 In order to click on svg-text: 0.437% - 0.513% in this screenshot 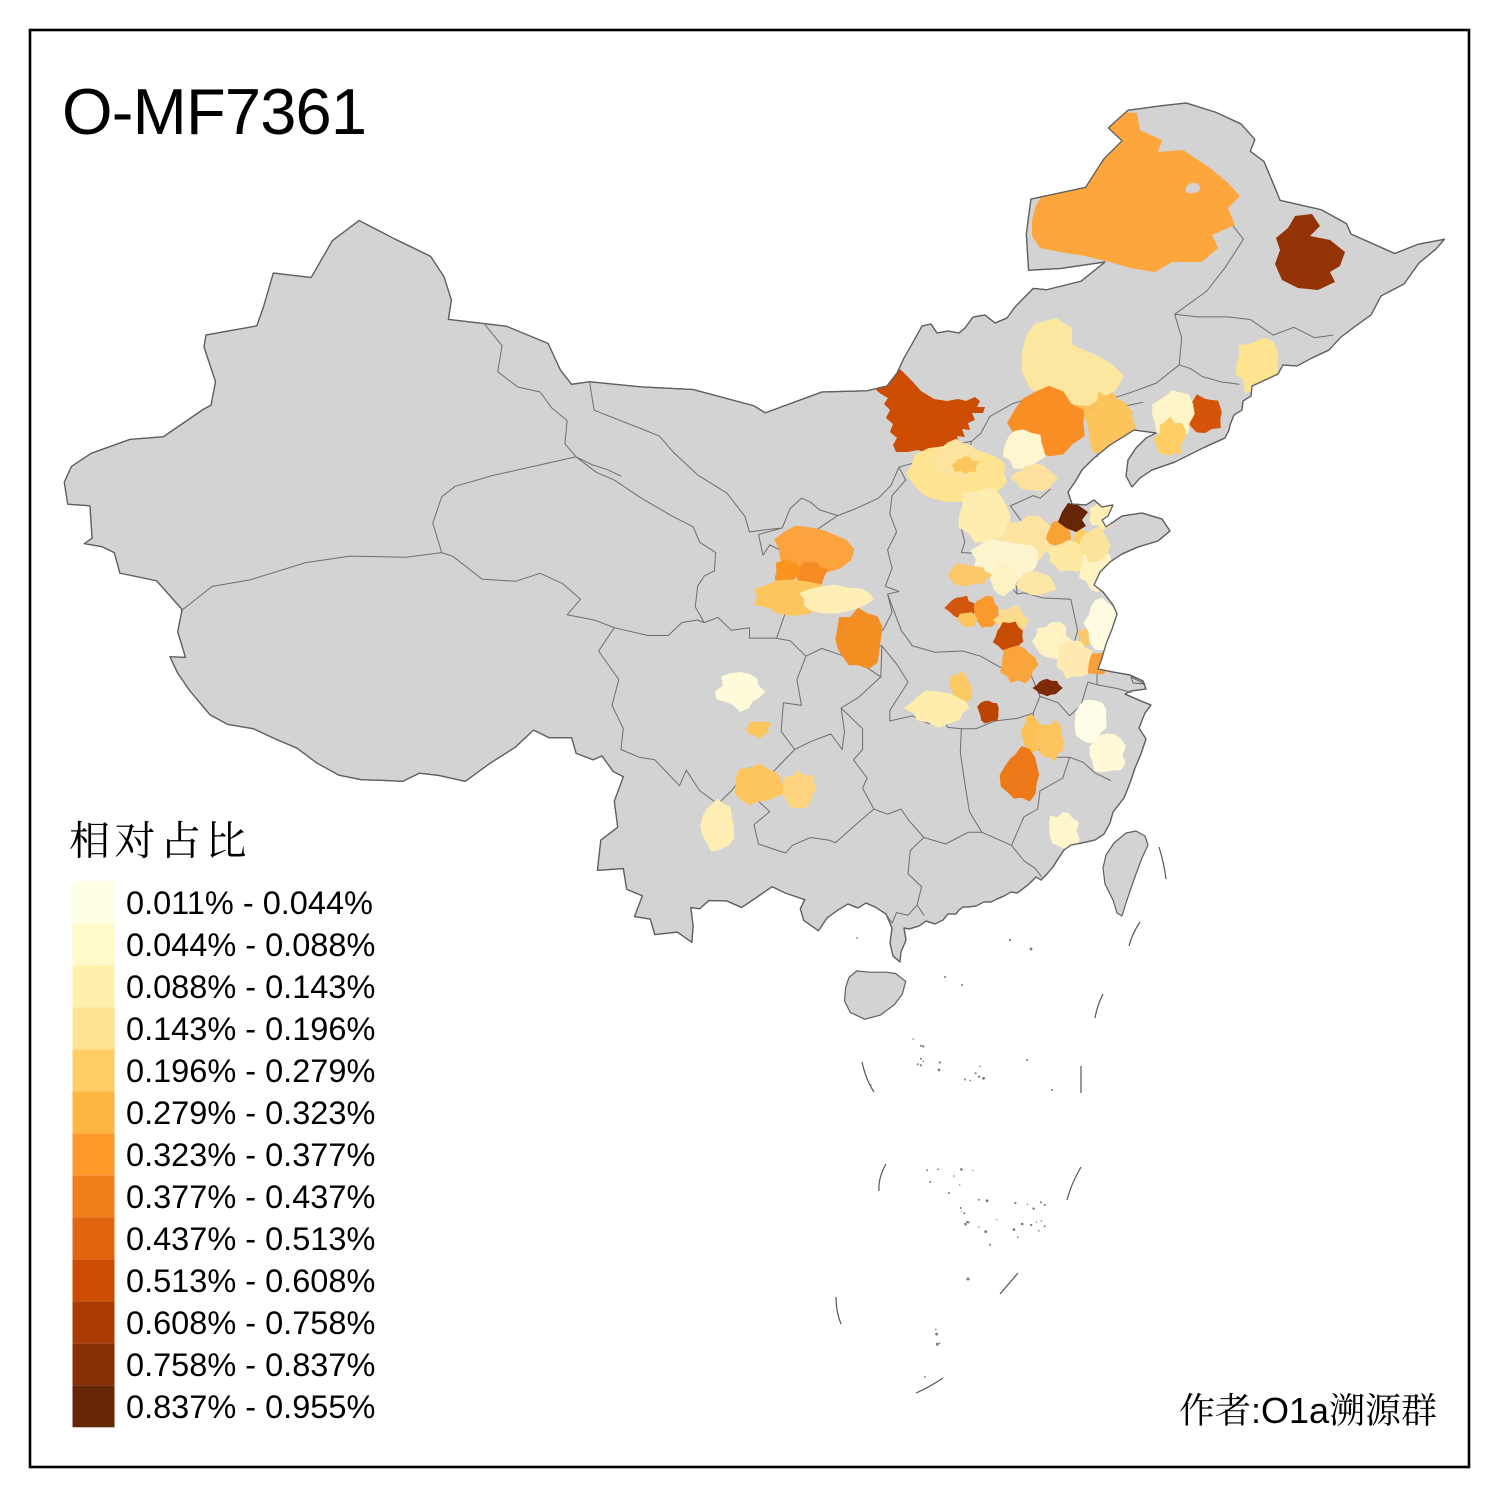, I will do `click(250, 1239)`.